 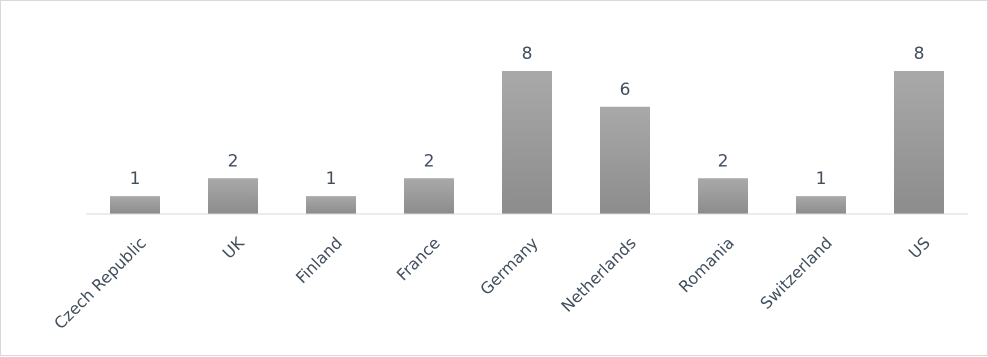 I want to click on x-tick-label: US, so click(x=919, y=247).